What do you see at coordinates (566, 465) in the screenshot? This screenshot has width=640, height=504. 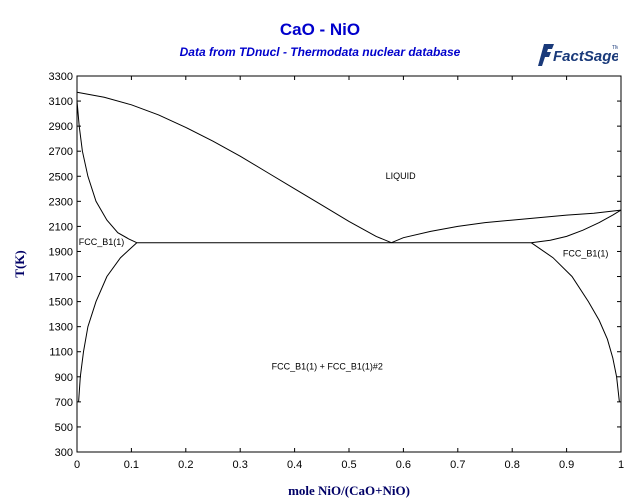 I see `x-tick-label: 0.9` at bounding box center [566, 465].